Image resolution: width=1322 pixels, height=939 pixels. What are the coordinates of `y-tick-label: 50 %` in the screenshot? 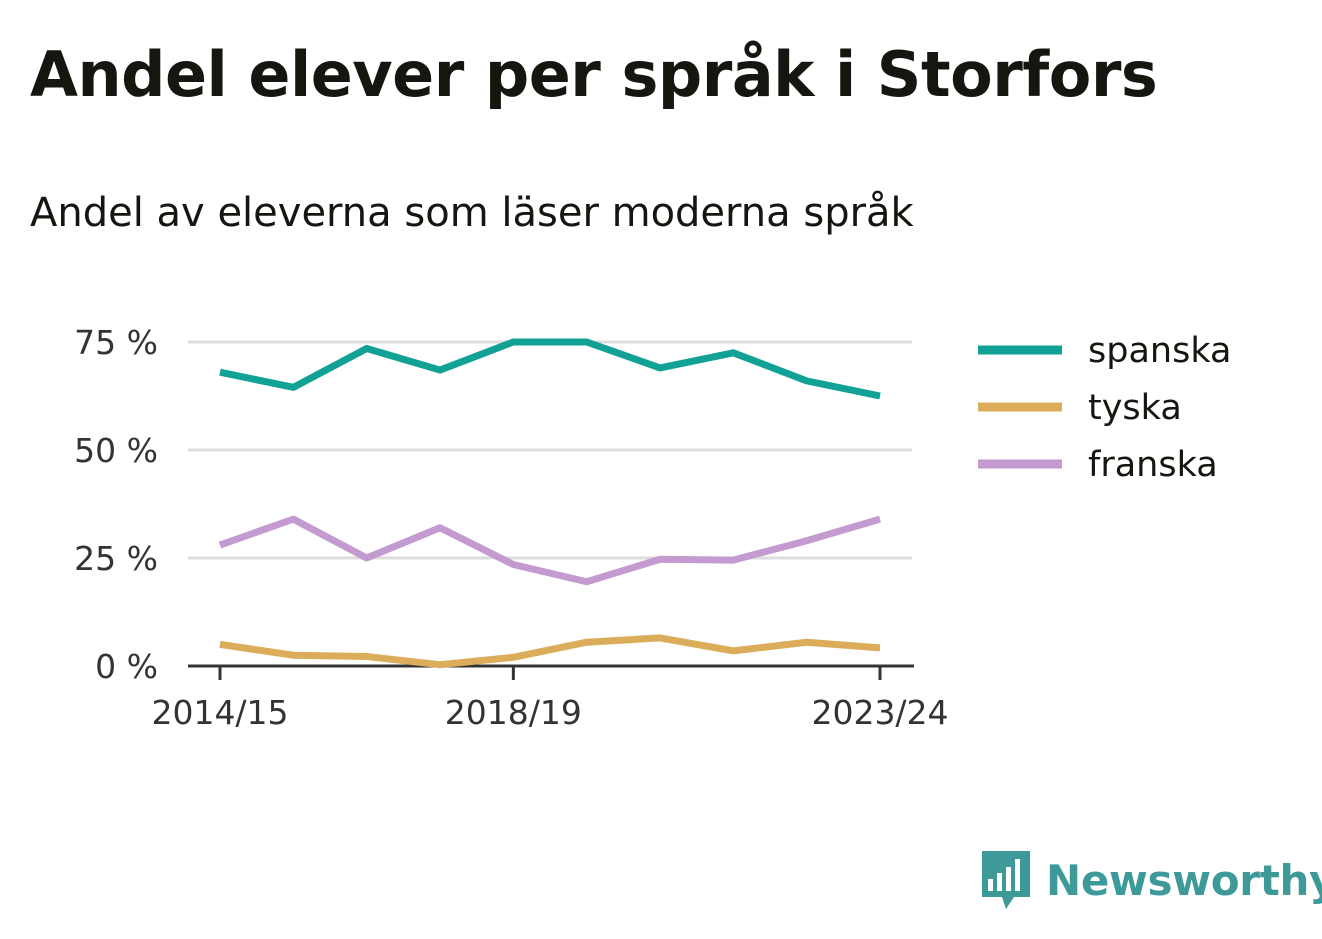 It's located at (116, 450).